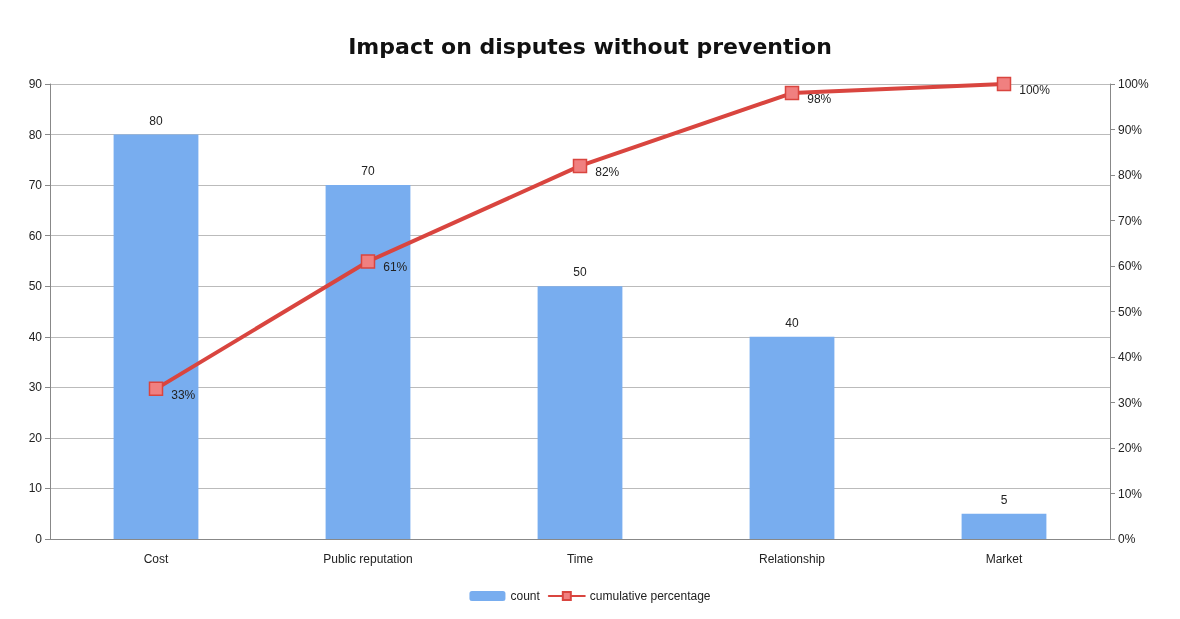 The width and height of the screenshot is (1180, 619). I want to click on y2-tick-label: 10%, so click(1130, 493).